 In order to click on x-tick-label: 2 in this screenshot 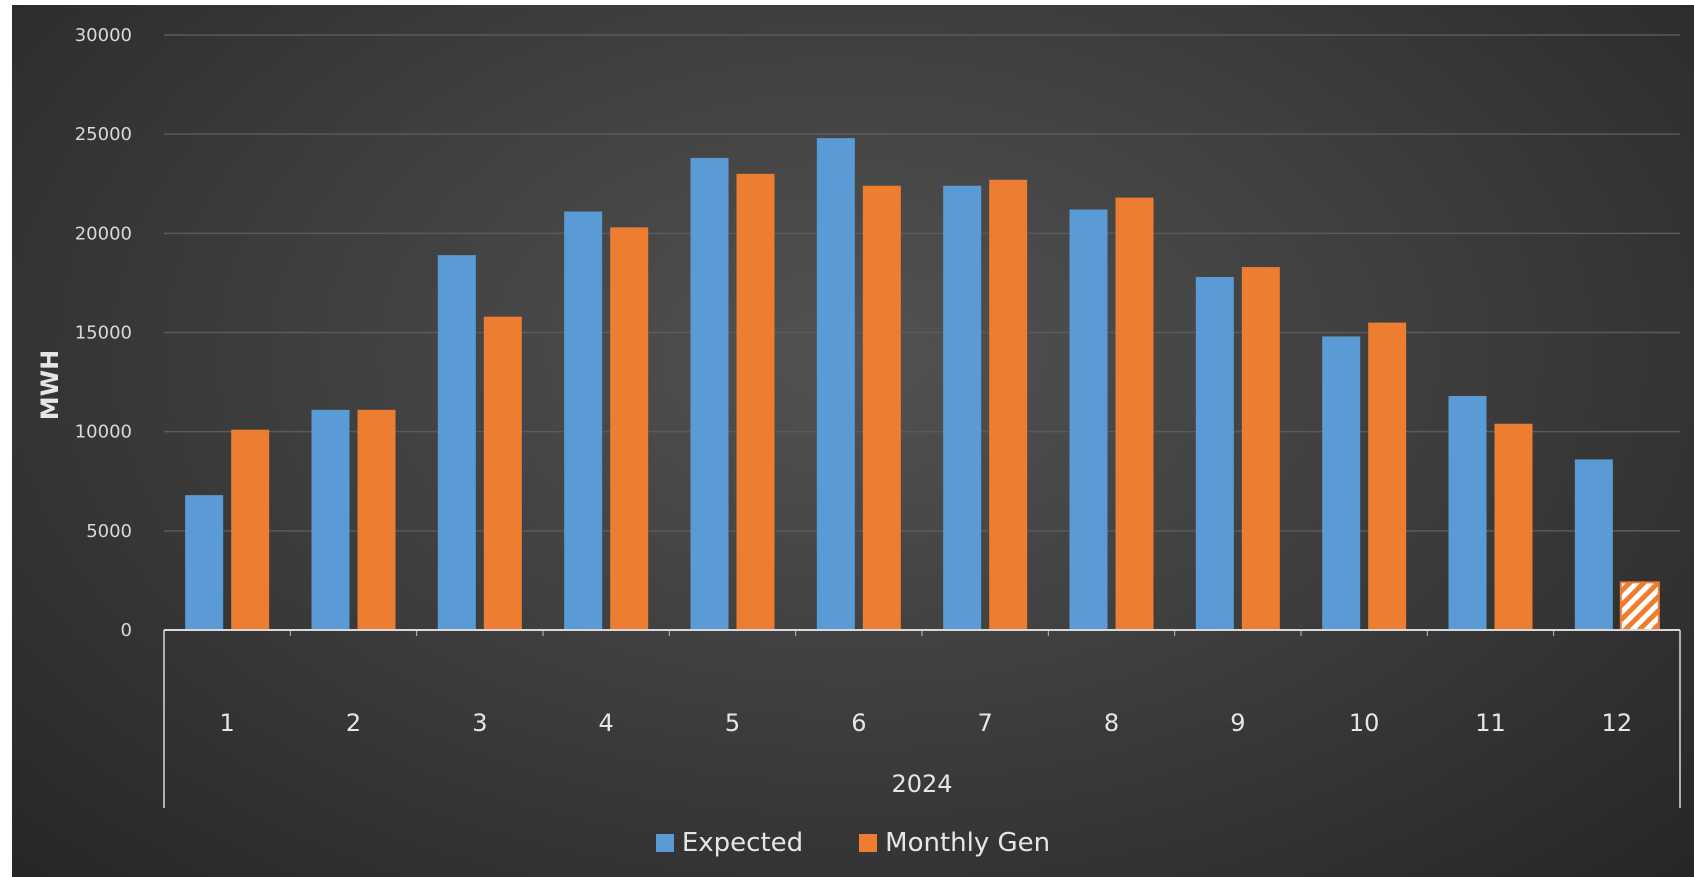, I will do `click(353, 723)`.